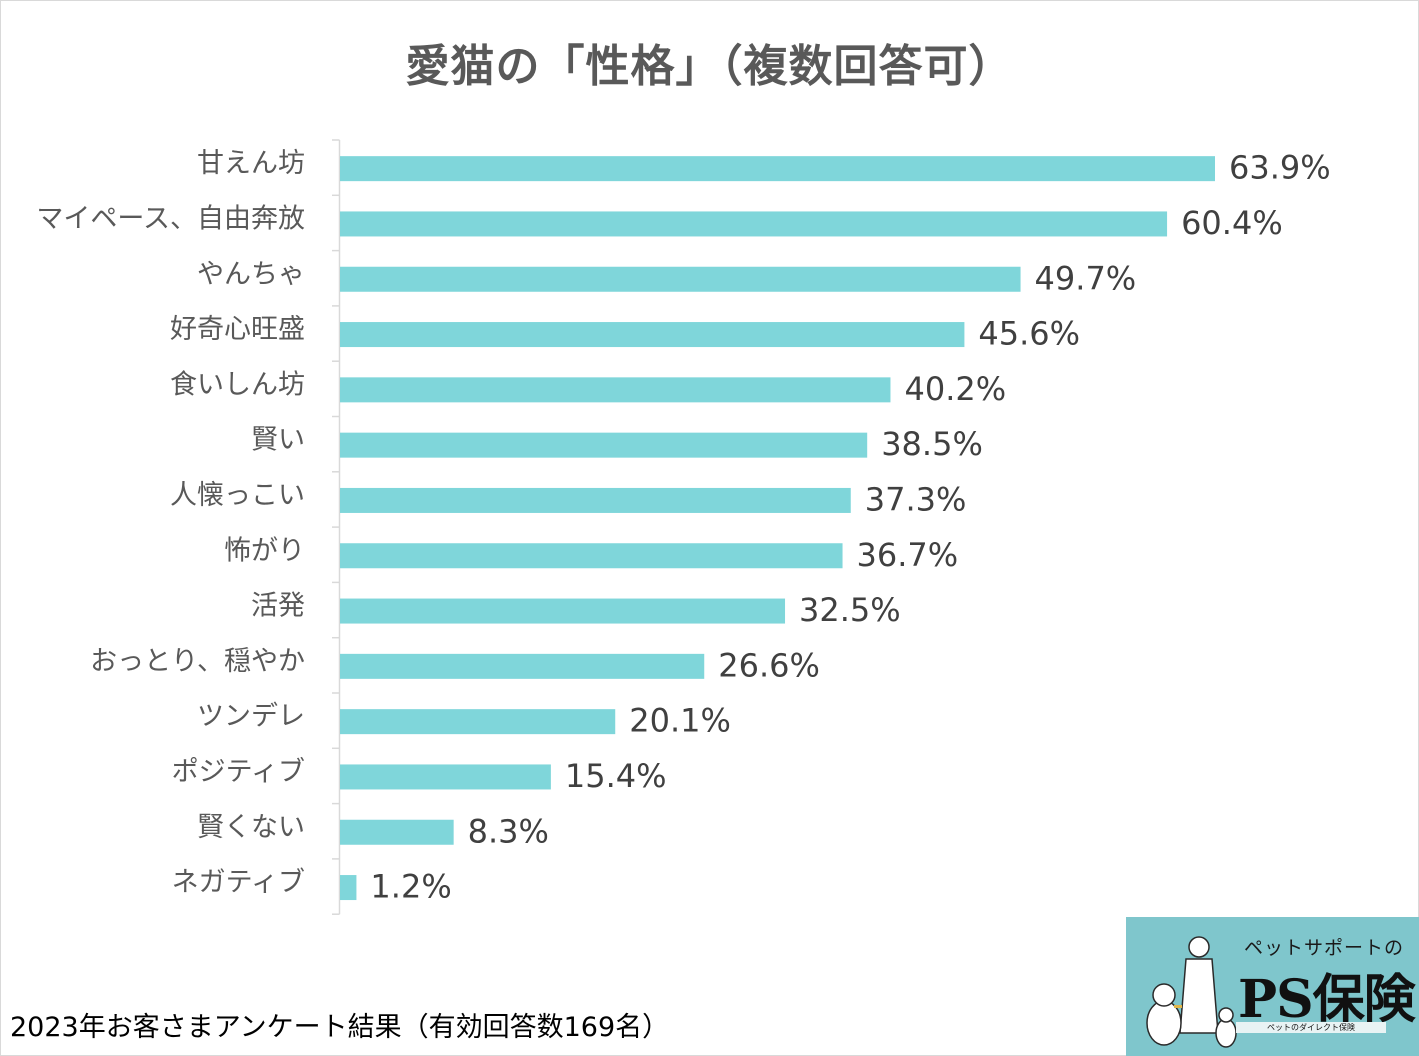  I want to click on value-label: 8.3%, so click(508, 831).